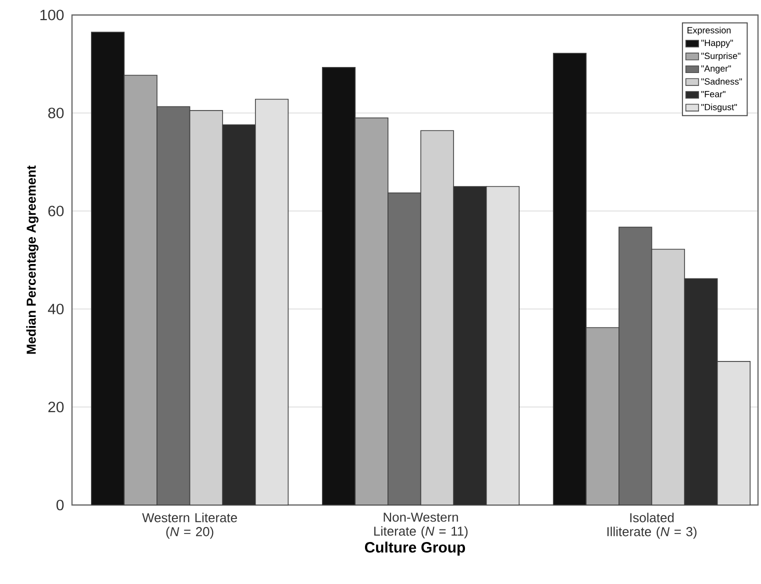 This screenshot has width=761, height=584. What do you see at coordinates (60, 505) in the screenshot?
I see `y-tick-label: 0` at bounding box center [60, 505].